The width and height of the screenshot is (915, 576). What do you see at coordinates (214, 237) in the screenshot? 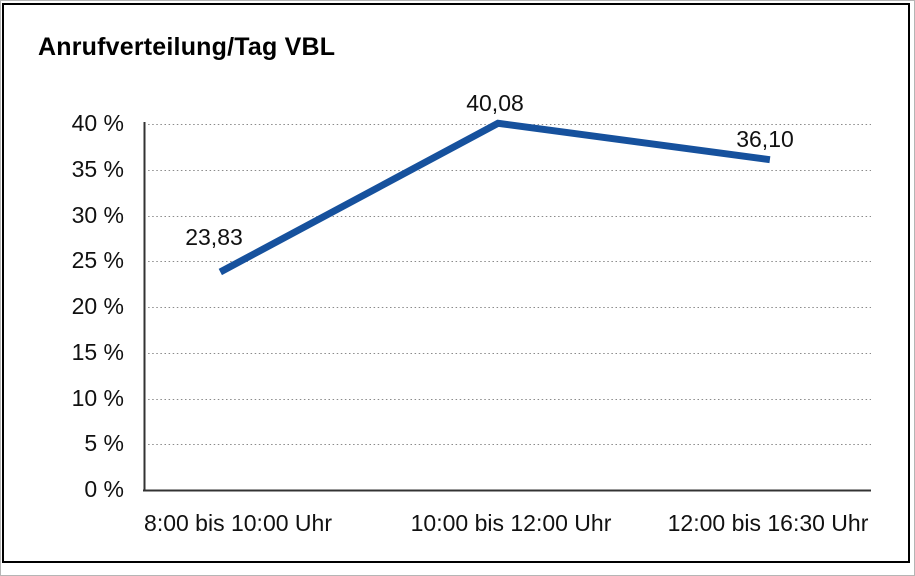
I see `data-point-label: 23,83` at bounding box center [214, 237].